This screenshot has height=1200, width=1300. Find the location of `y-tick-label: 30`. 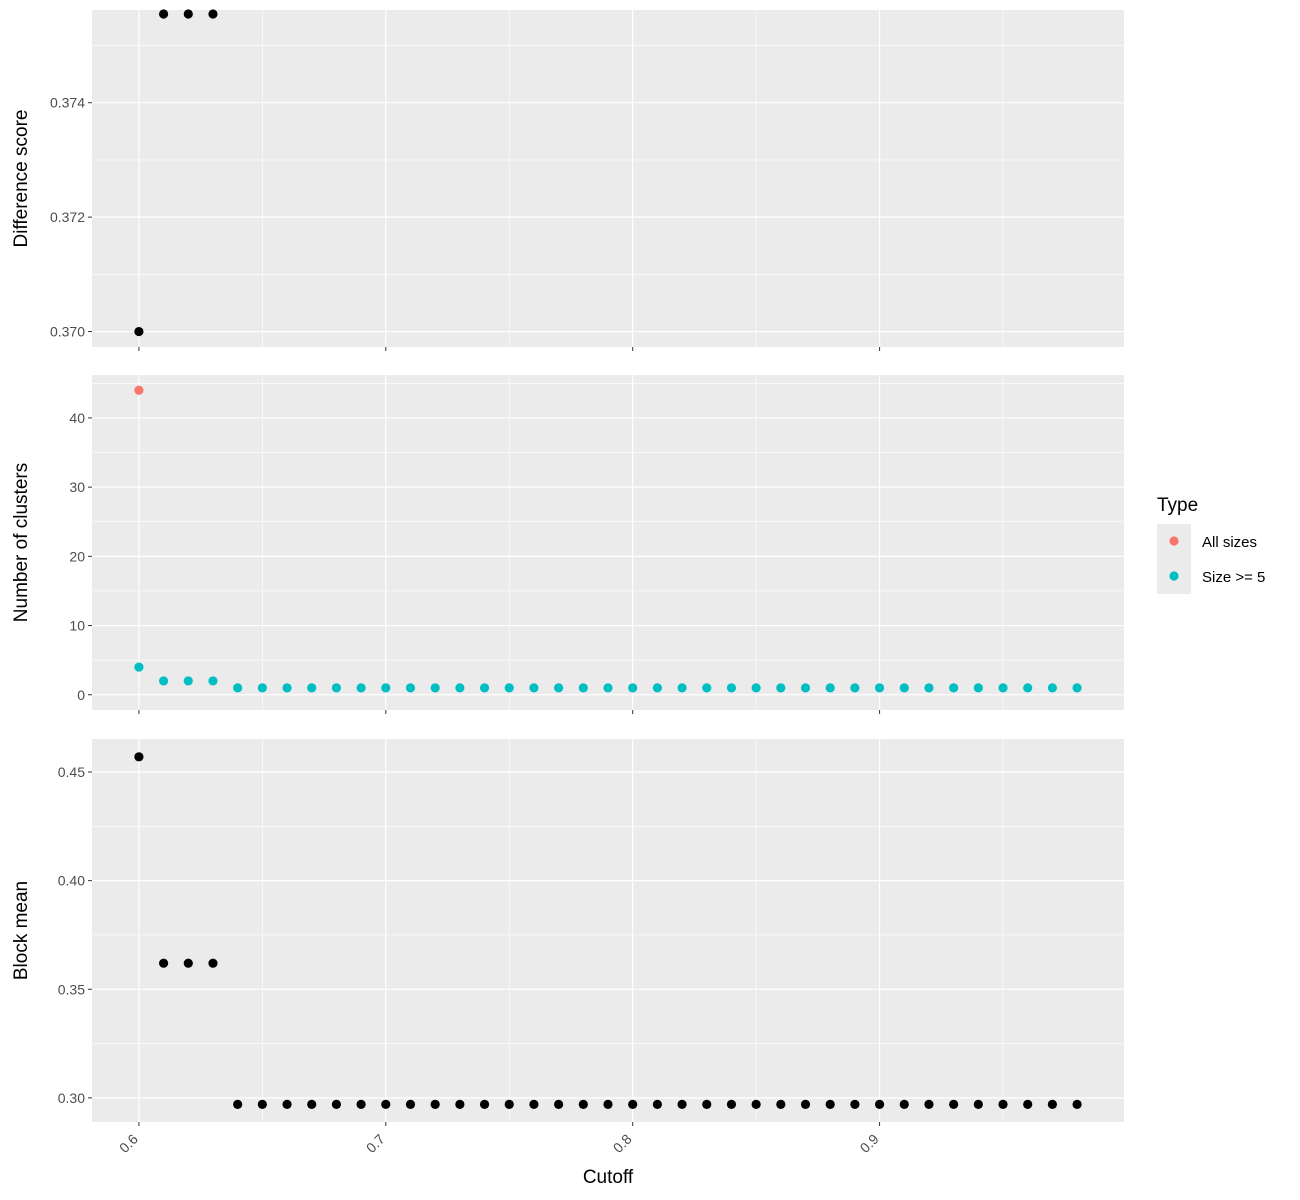

y-tick-label: 30 is located at coordinates (77, 487).